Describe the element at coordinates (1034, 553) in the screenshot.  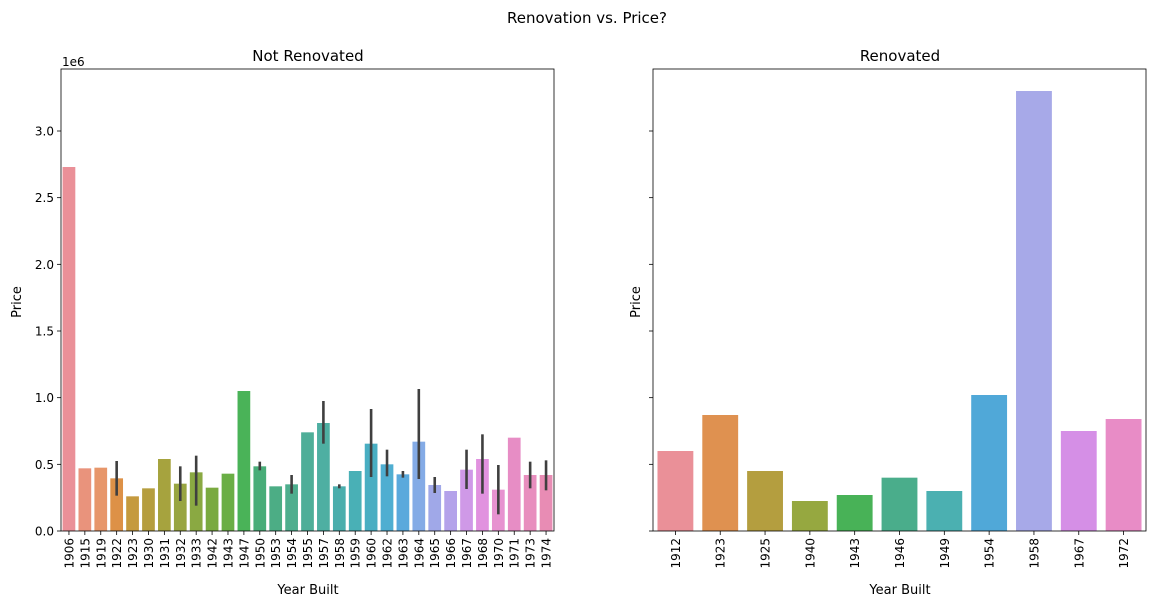
I see `right-xtick-label: 1958` at that location.